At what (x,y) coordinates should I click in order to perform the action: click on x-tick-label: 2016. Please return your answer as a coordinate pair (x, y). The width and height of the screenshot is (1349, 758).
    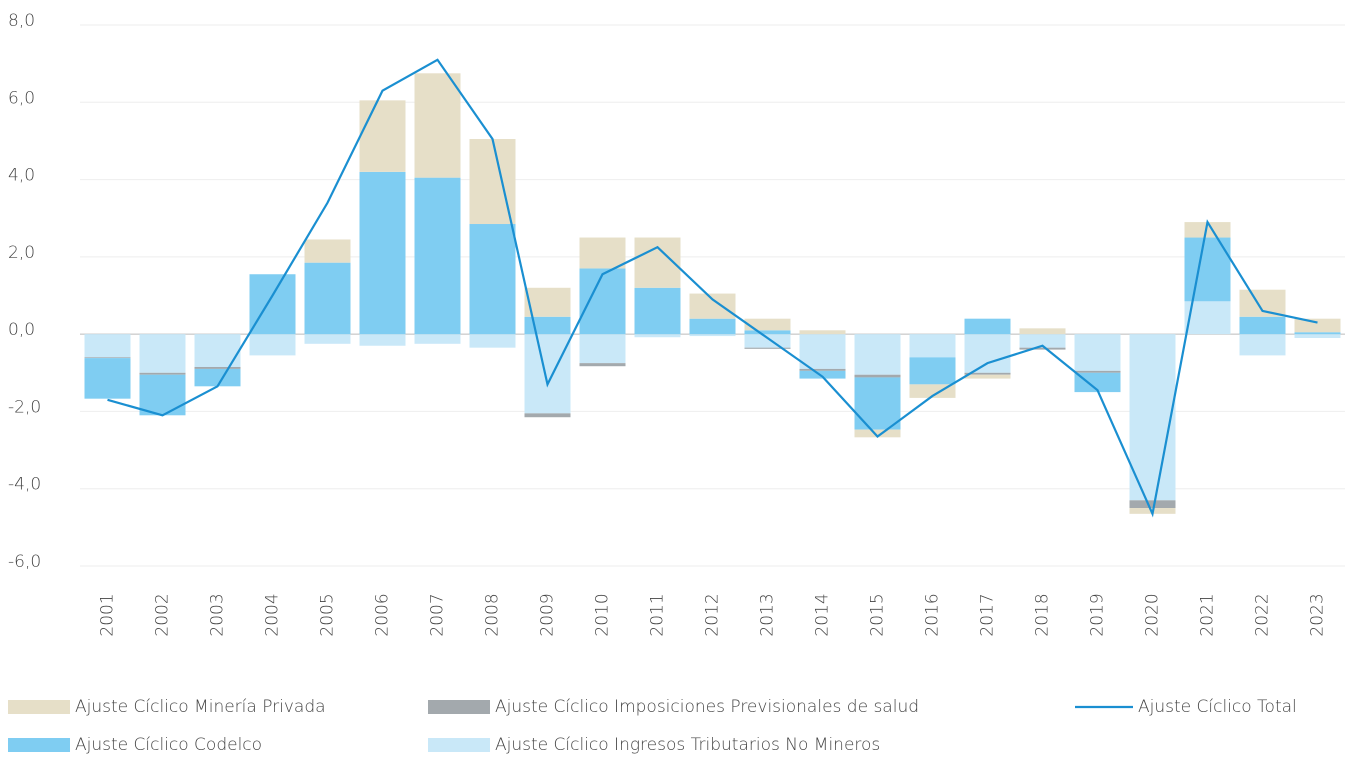
    Looking at the image, I should click on (933, 614).